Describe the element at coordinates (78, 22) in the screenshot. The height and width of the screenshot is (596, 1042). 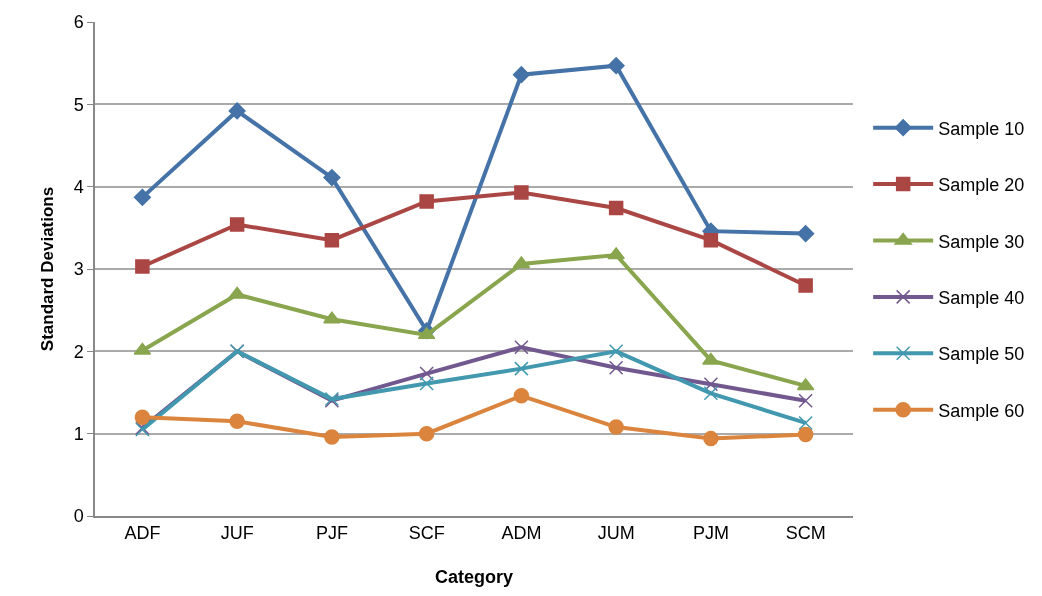
I see `y-tick-label: 6` at that location.